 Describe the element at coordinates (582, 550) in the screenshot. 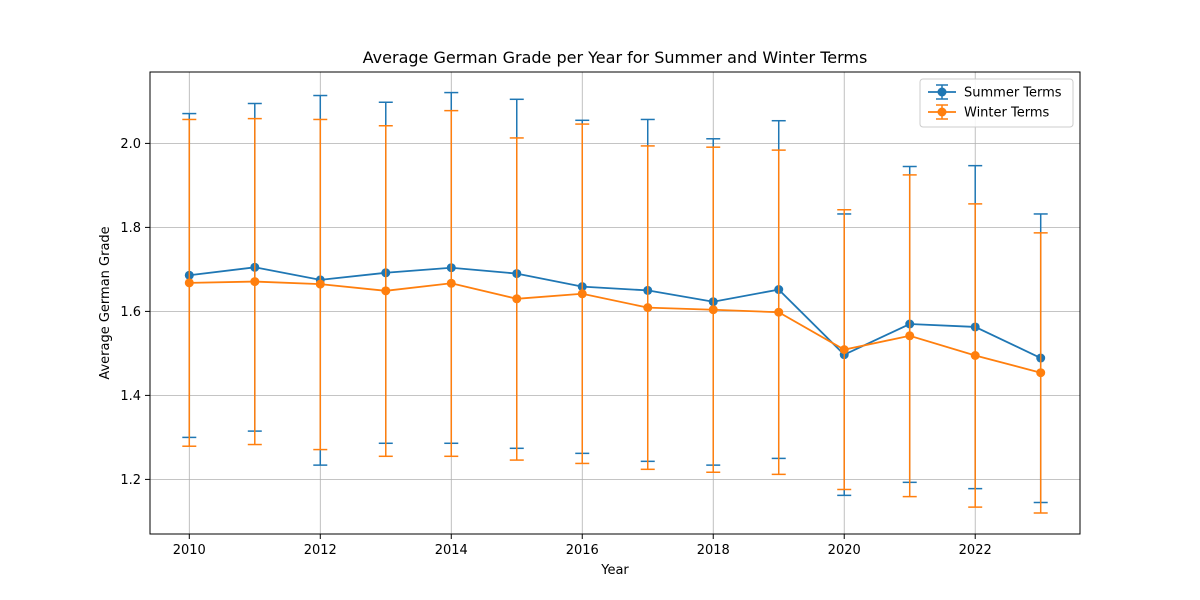

I see `x-tick-label: 2016` at that location.